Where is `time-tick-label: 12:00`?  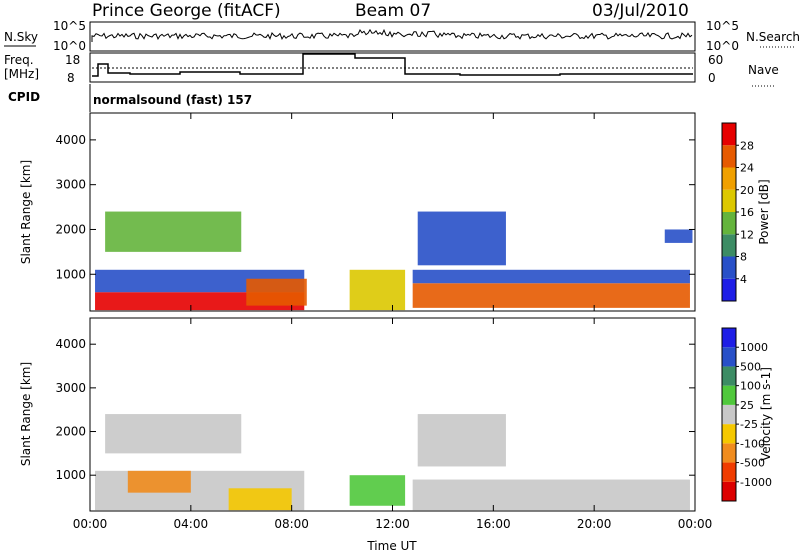 time-tick-label: 12:00 is located at coordinates (392, 524).